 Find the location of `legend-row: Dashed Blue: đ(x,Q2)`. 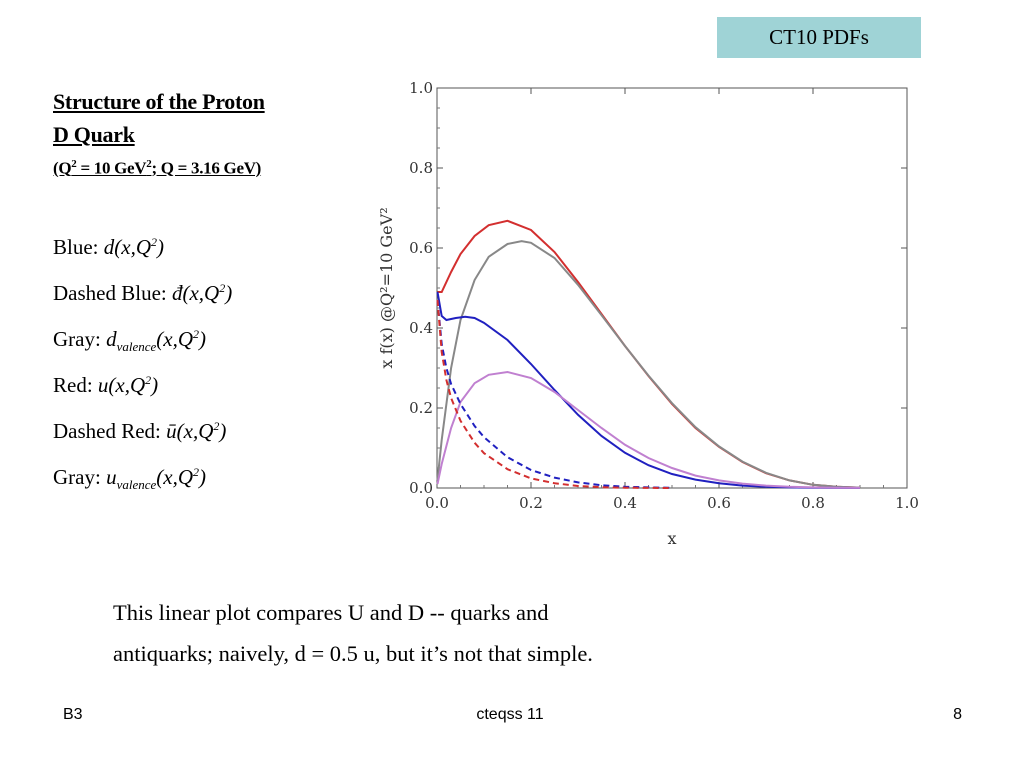

legend-row: Dashed Blue: đ(x,Q2) is located at coordinates (142, 289).